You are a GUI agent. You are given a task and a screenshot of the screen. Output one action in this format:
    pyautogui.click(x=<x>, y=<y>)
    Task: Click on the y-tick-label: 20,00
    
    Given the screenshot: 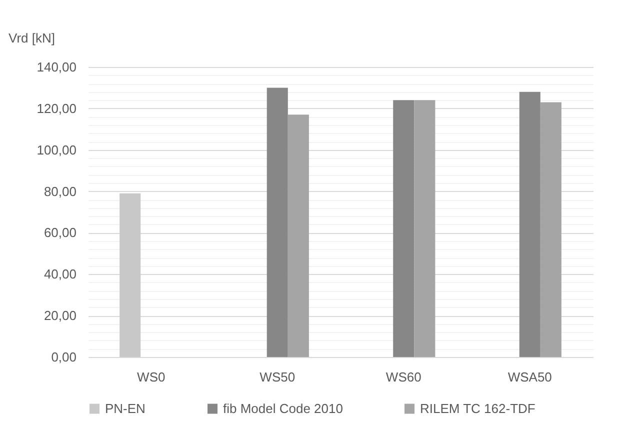 What is the action you would take?
    pyautogui.click(x=60, y=316)
    